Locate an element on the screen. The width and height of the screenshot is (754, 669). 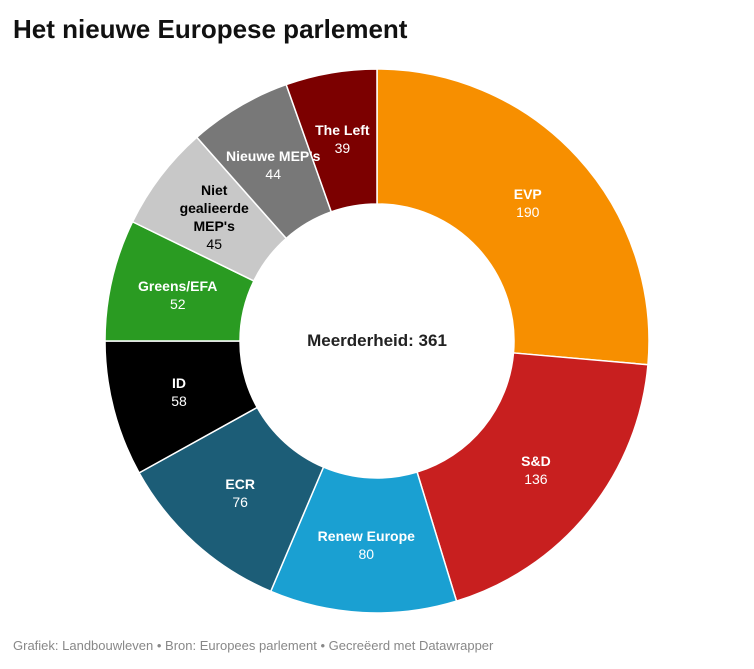
source-label: Bron: is located at coordinates (181, 645).